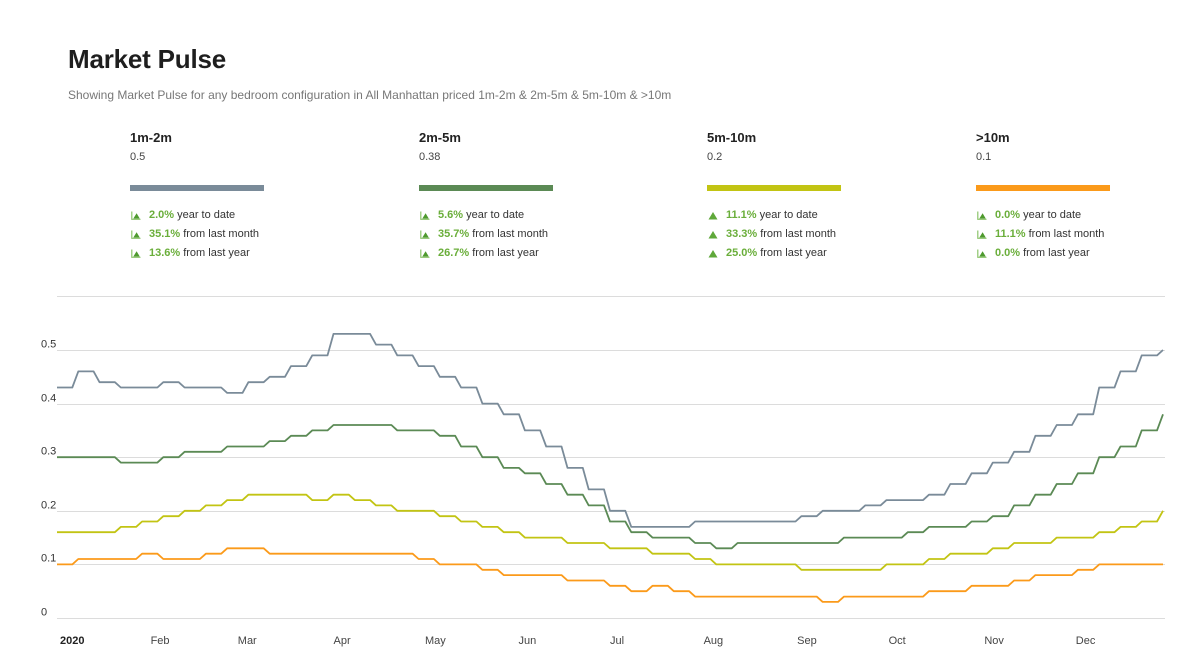 The image size is (1200, 657). Describe the element at coordinates (245, 234) in the screenshot. I see `legend-stat: 35.1% from last month` at that location.